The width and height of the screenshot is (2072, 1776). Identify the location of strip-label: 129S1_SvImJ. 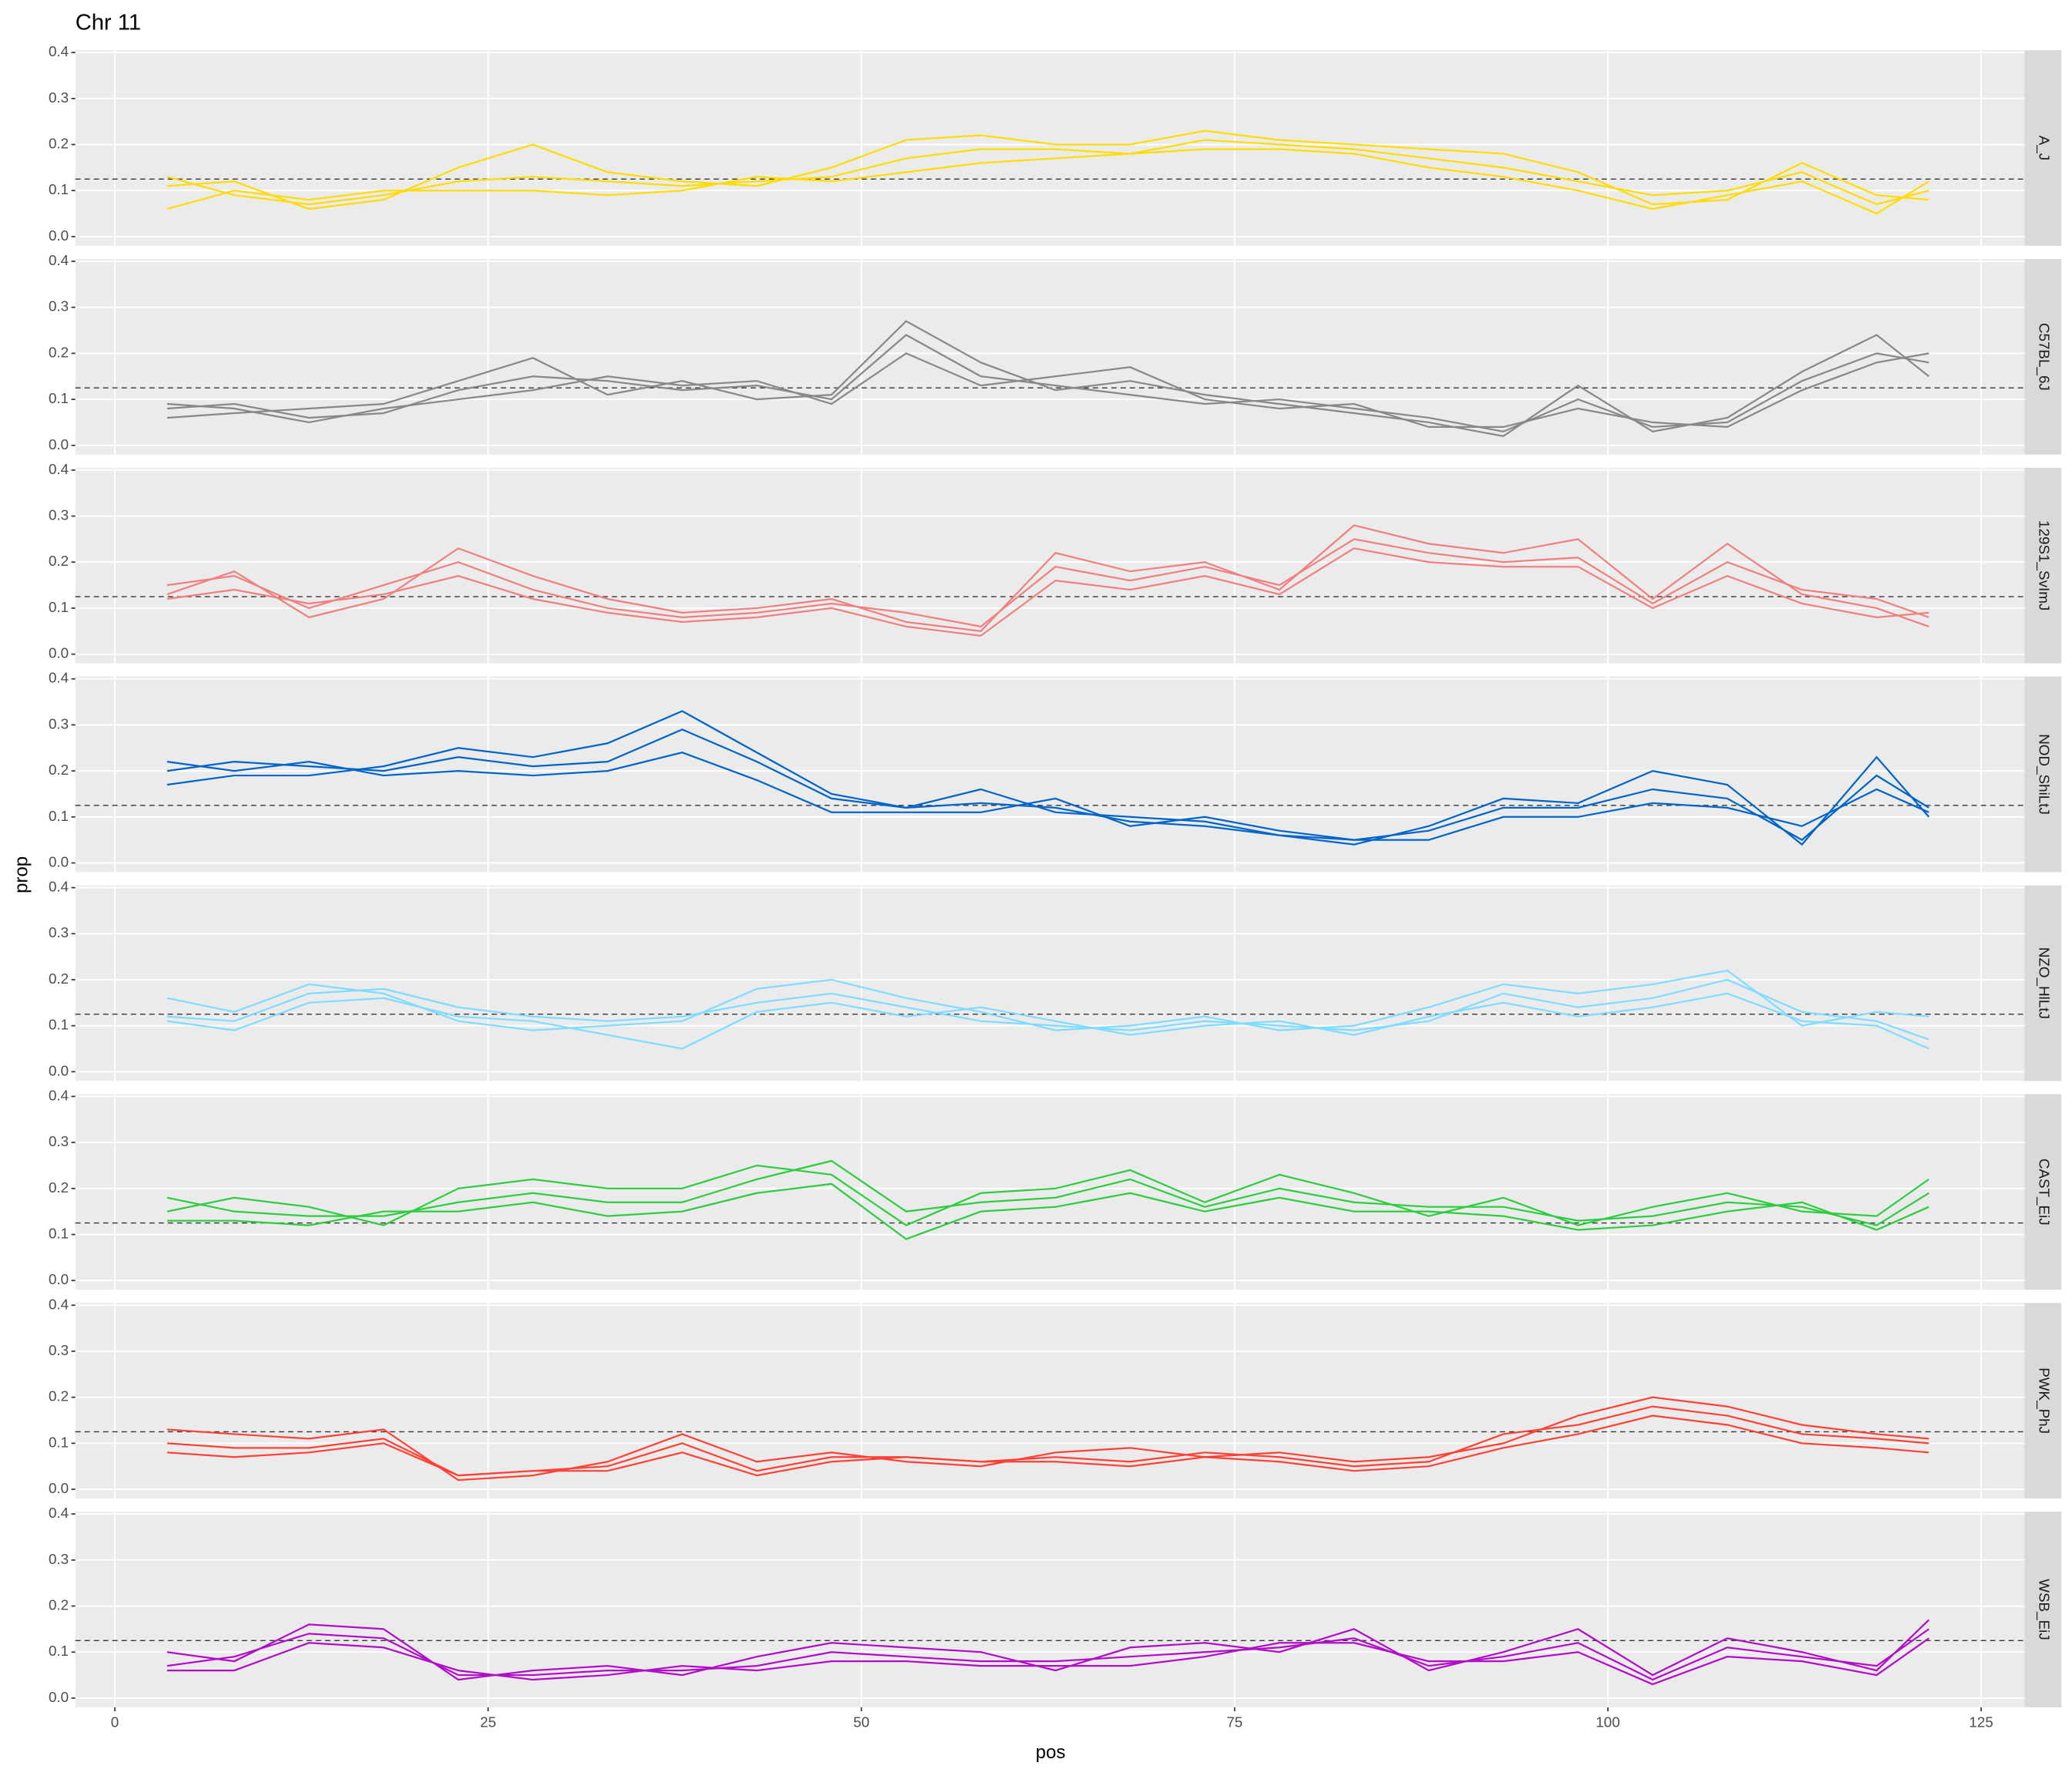
(2044, 565).